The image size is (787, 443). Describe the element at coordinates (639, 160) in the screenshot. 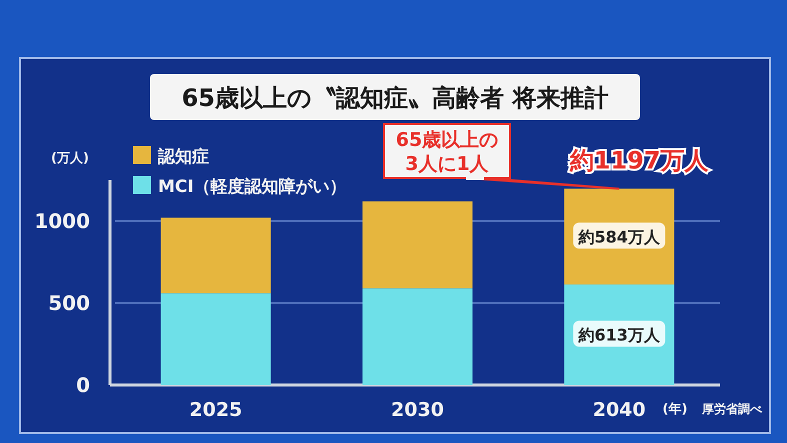

I see `total-label: 約1197万人` at that location.